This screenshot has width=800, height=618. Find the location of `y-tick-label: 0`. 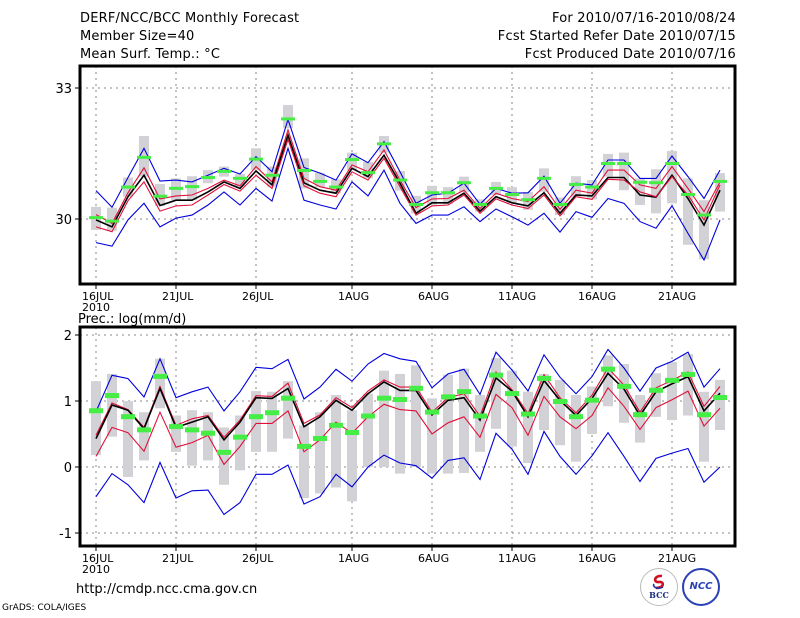

y-tick-label: 0 is located at coordinates (68, 468).